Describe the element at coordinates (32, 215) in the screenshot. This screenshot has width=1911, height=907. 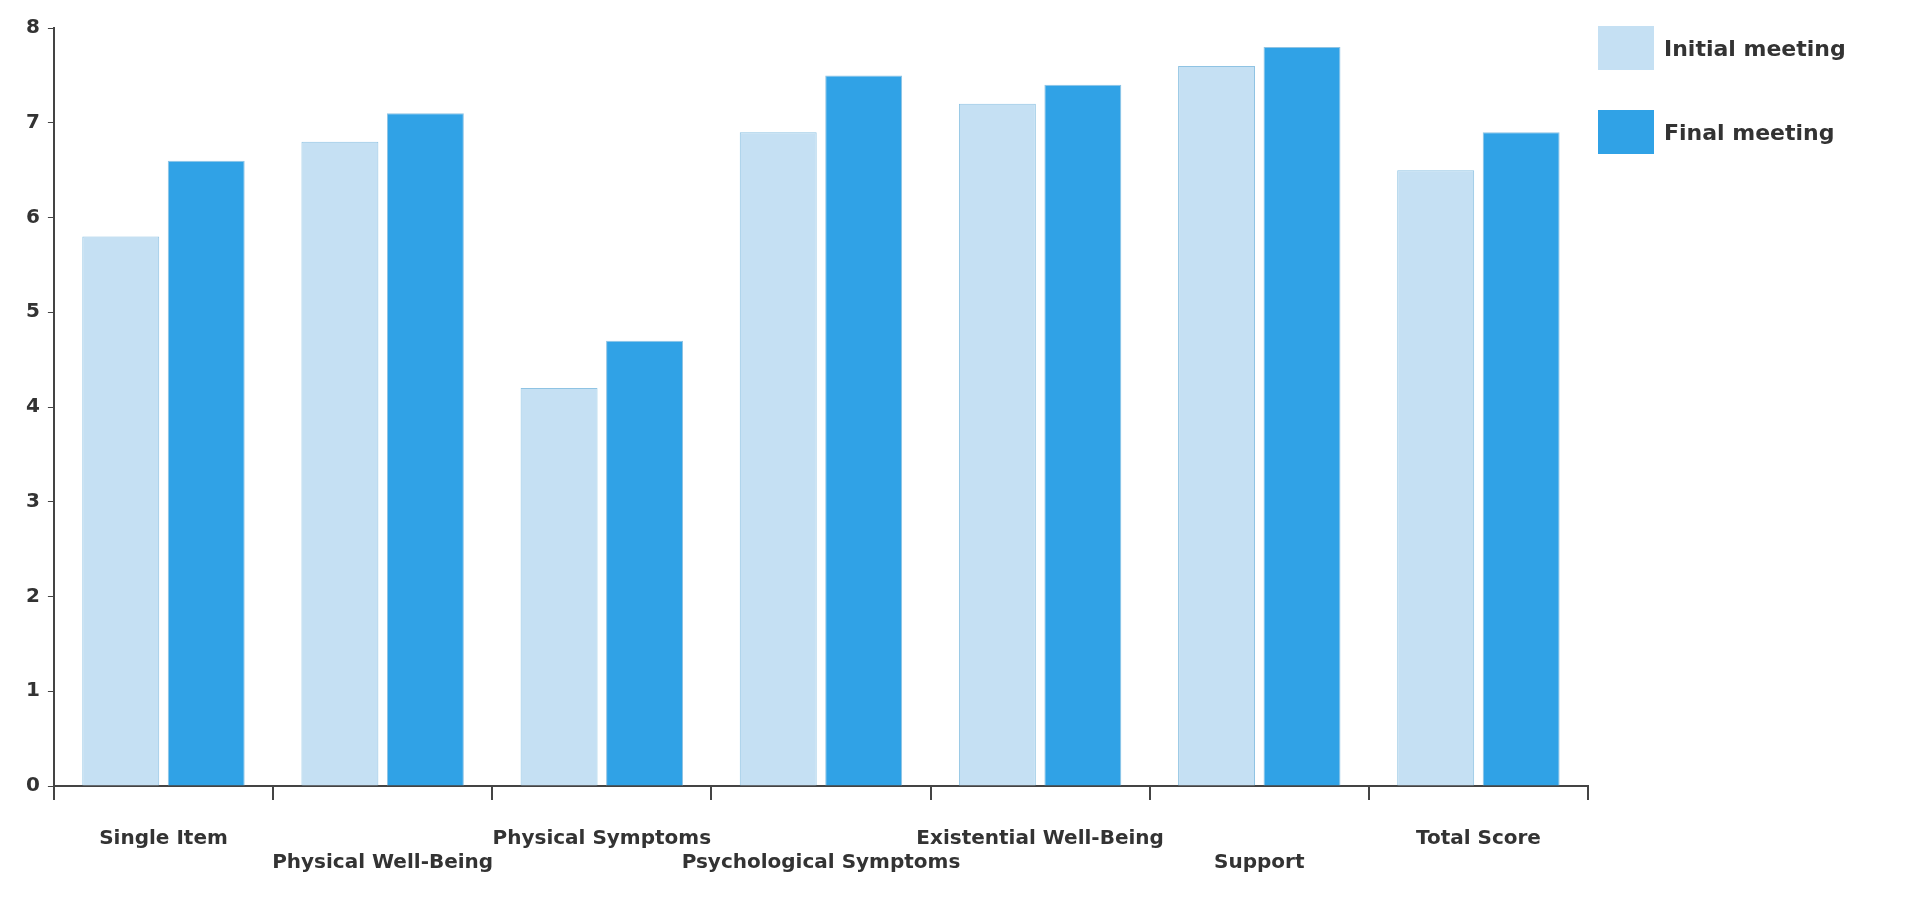
I see `y-tick-label: 6` at that location.